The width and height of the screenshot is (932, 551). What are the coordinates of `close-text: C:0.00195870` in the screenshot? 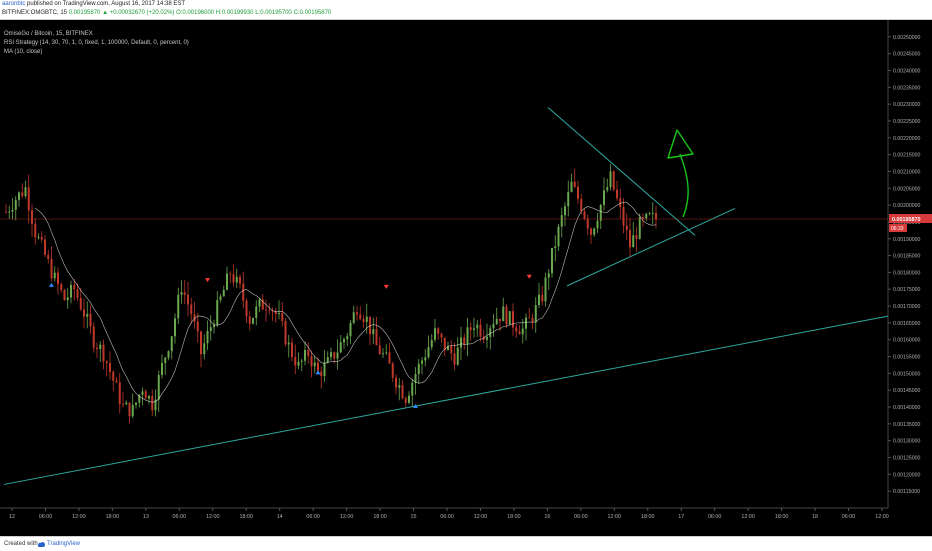 It's located at (312, 13).